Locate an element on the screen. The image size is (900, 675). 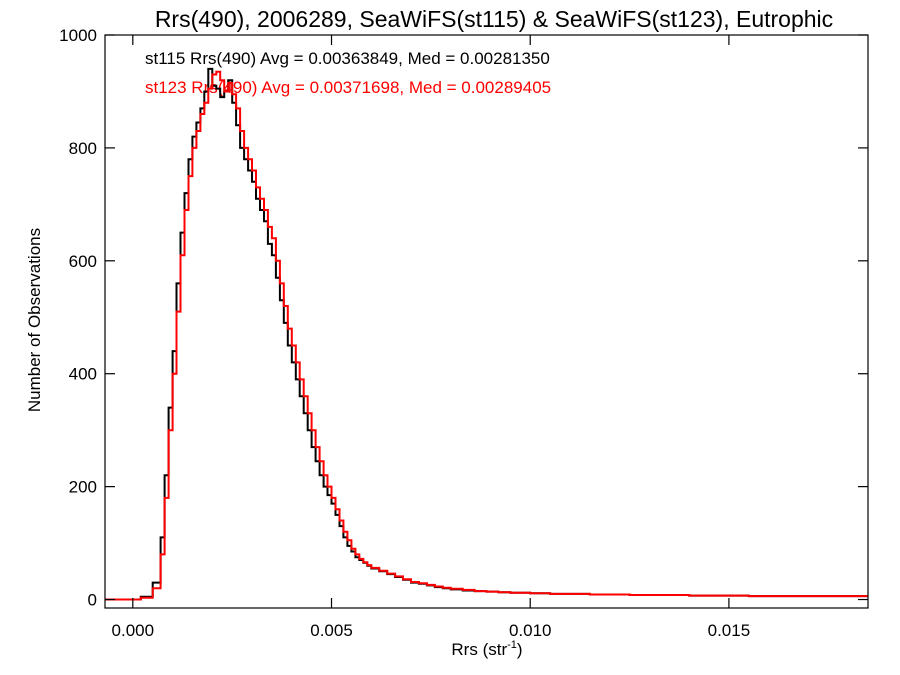
y-tick-label: 200 is located at coordinates (83, 487).